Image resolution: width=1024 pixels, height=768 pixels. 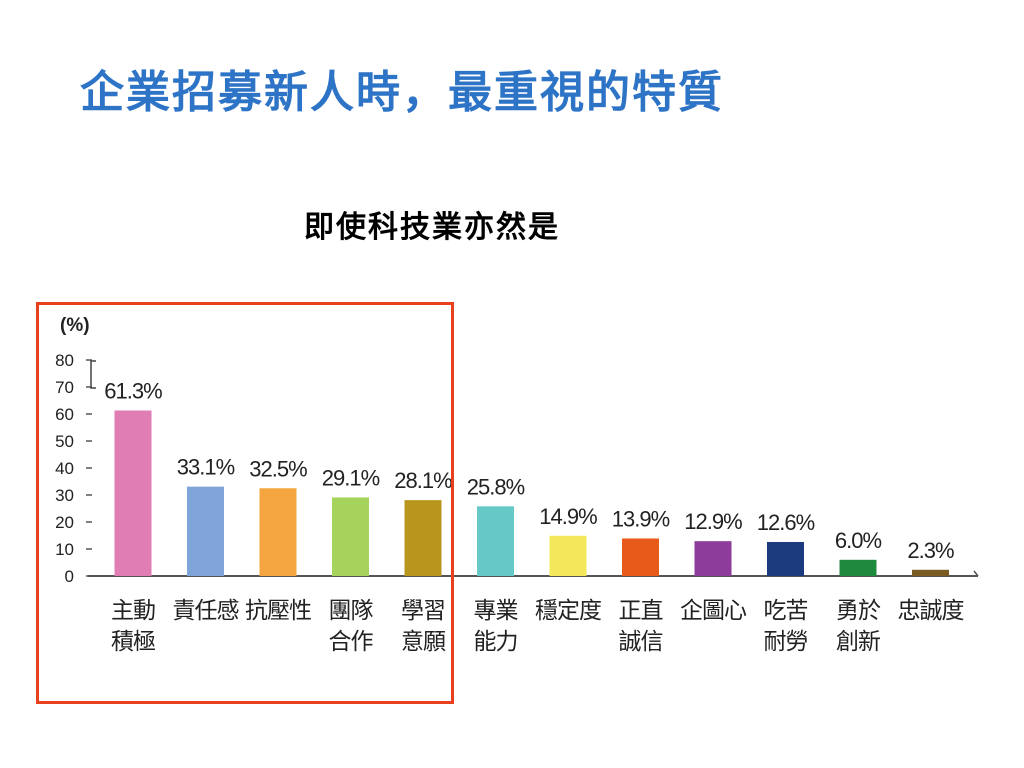 What do you see at coordinates (496, 642) in the screenshot?
I see `category-label: 能力` at bounding box center [496, 642].